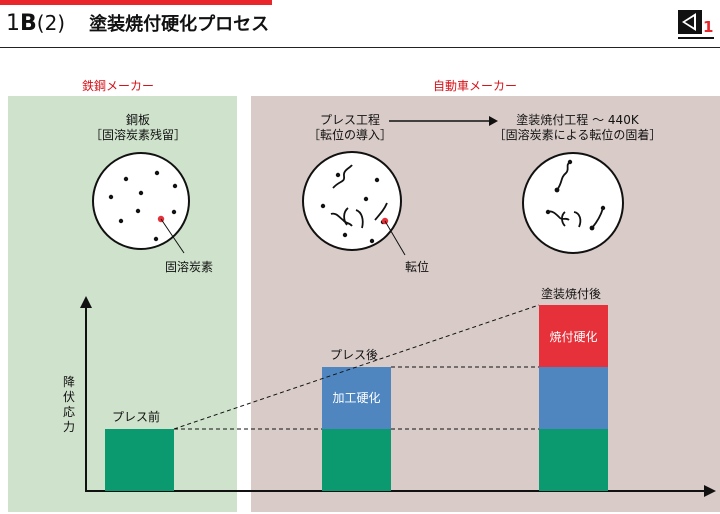  What do you see at coordinates (417, 267) in the screenshot?
I see `dislocation-label: 転位` at bounding box center [417, 267].